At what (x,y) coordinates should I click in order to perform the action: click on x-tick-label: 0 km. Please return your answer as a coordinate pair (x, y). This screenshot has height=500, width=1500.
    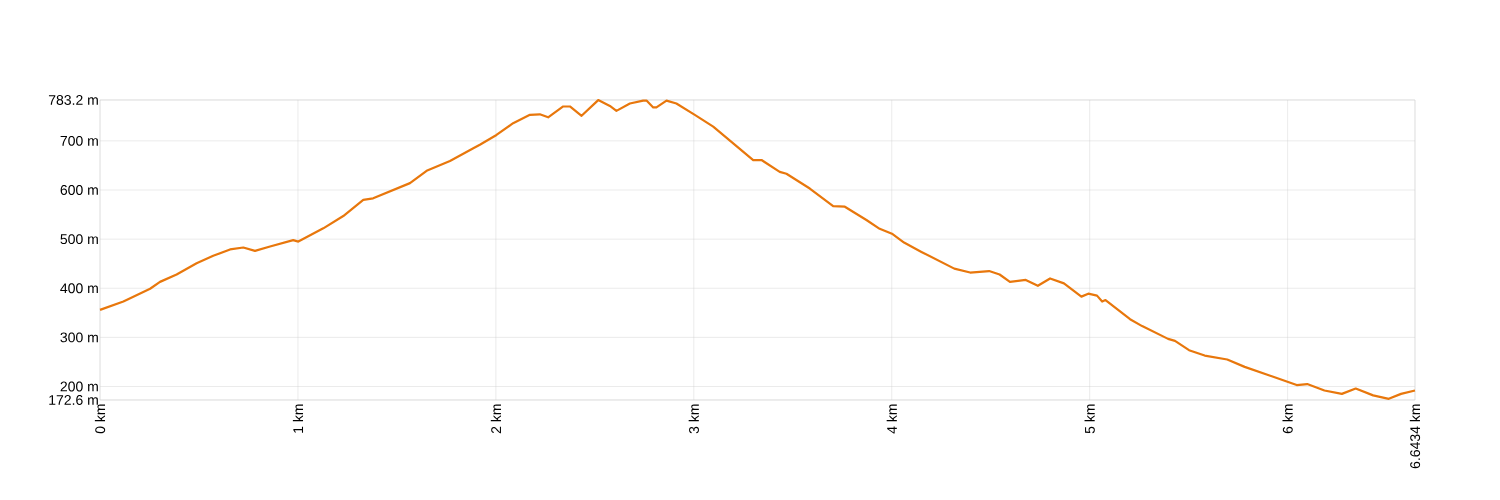
    Looking at the image, I should click on (100, 419).